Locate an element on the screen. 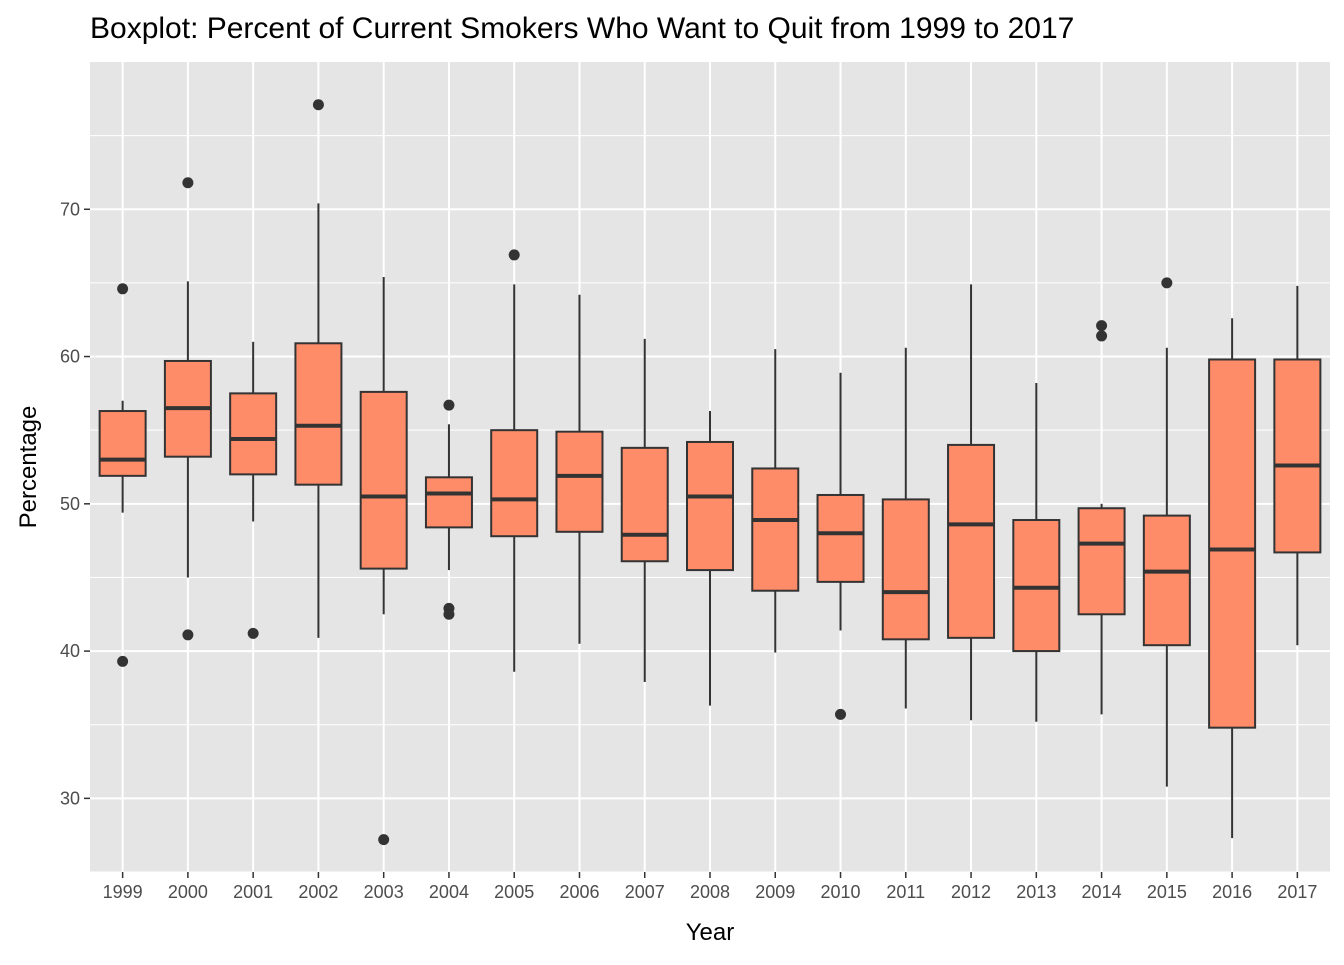 The height and width of the screenshot is (965, 1344). box-group-2011 is located at coordinates (905, 528).